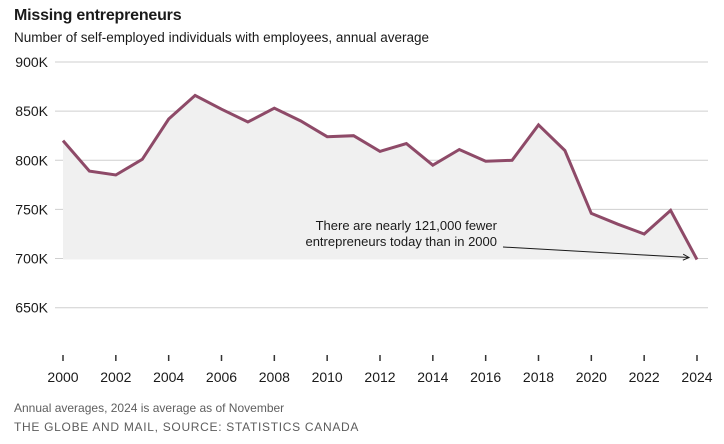  Describe the element at coordinates (327, 377) in the screenshot. I see `x-axis-label: 2010` at that location.